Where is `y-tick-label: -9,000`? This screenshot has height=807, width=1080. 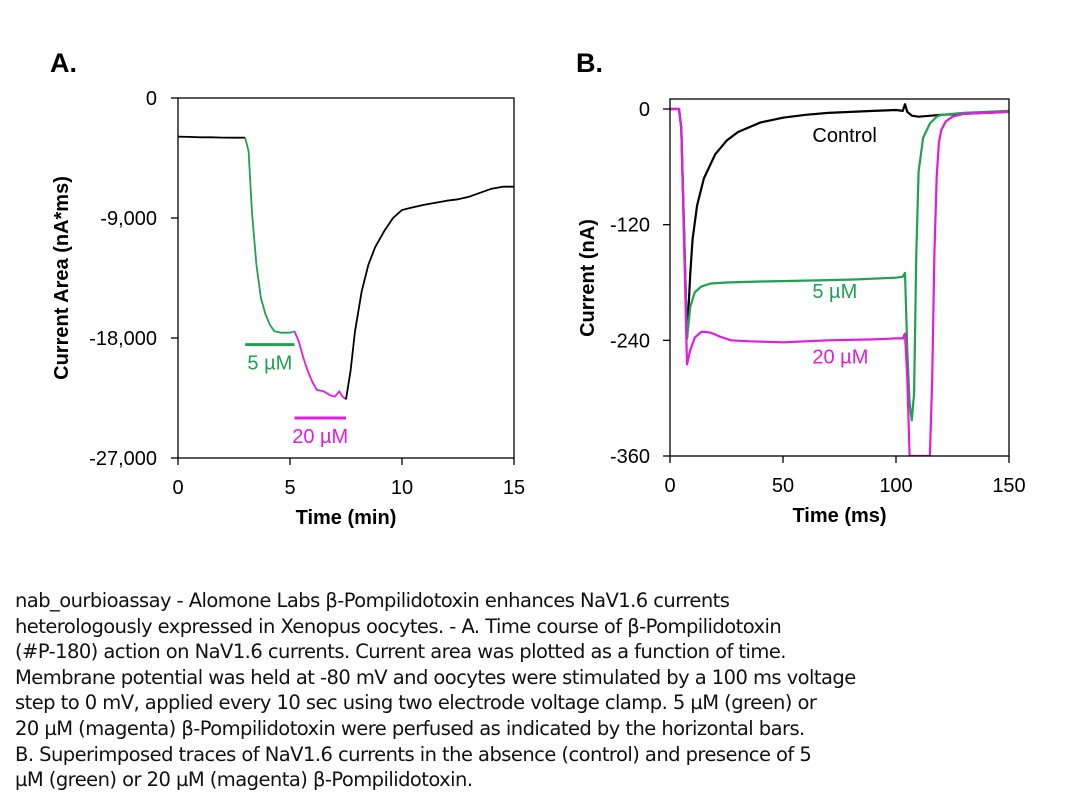 y-tick-label: -9,000 is located at coordinates (128, 219).